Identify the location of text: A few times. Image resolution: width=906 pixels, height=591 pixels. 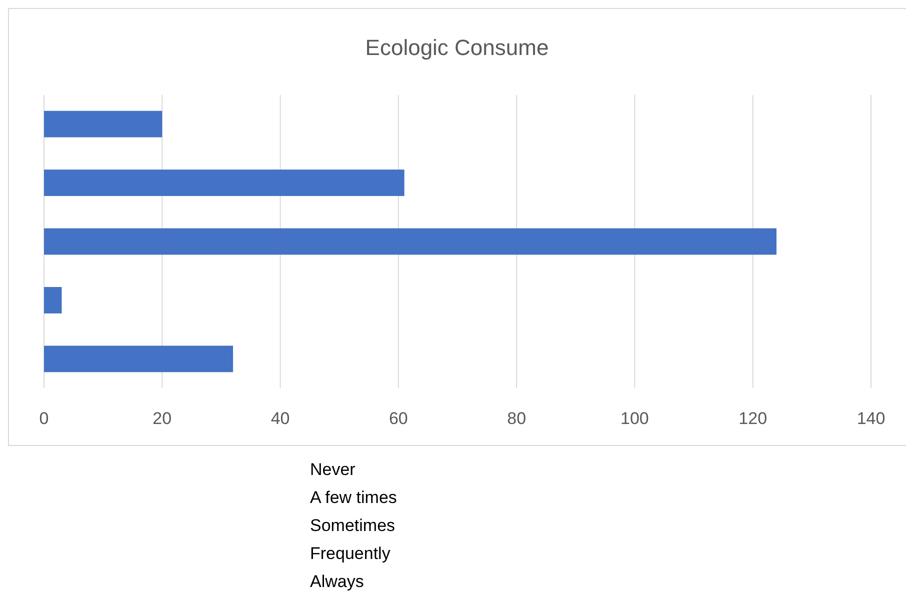
(353, 497).